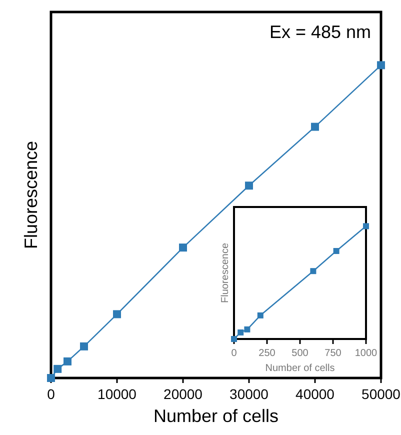 The height and width of the screenshot is (435, 401). Describe the element at coordinates (320, 32) in the screenshot. I see `text: Ex = 485 nm` at that location.